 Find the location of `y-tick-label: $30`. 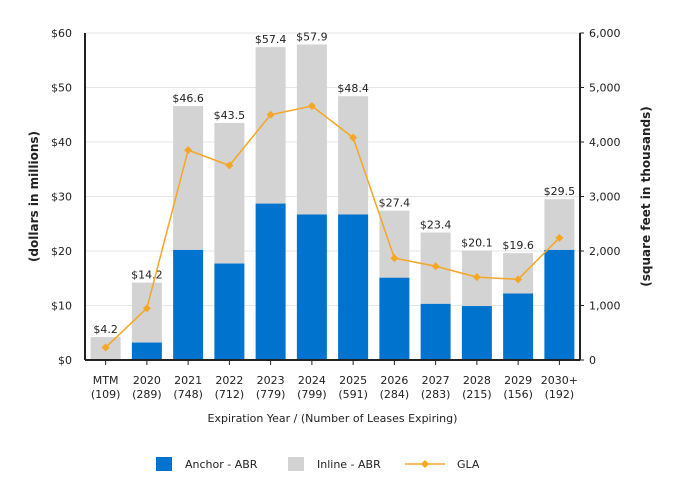

y-tick-label: $30 is located at coordinates (61, 197).